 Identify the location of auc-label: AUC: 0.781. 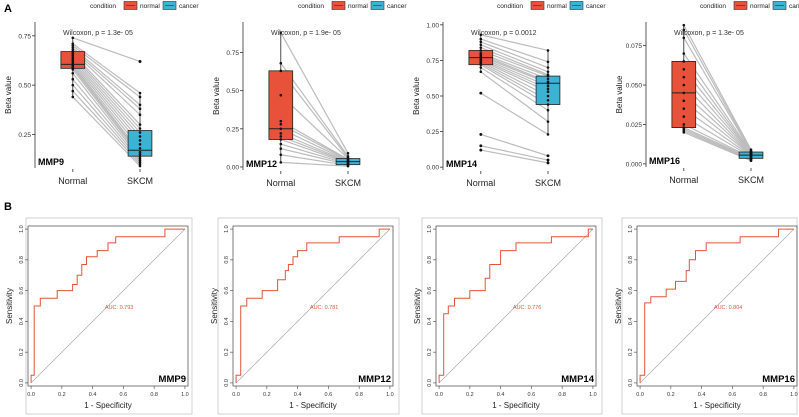
(324, 308).